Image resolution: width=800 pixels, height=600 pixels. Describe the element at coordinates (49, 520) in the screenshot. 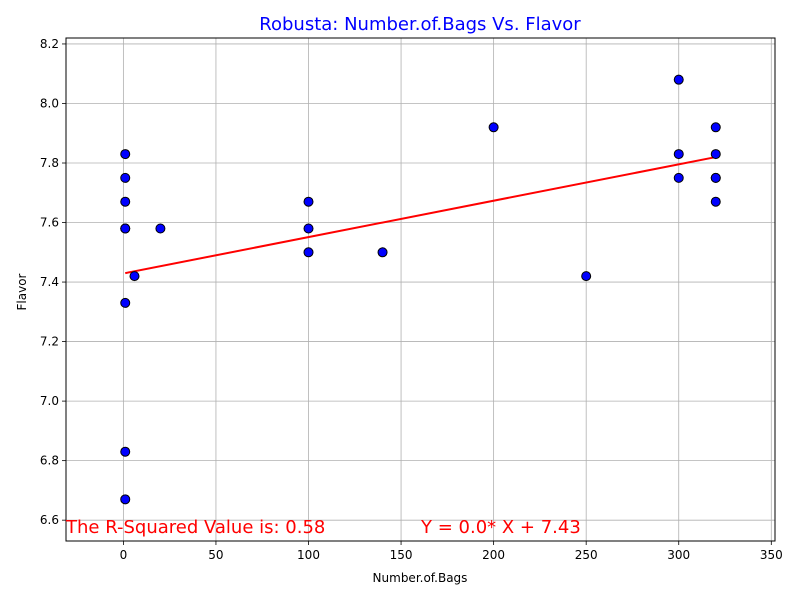

I see `y-tick-label: 6.6` at that location.